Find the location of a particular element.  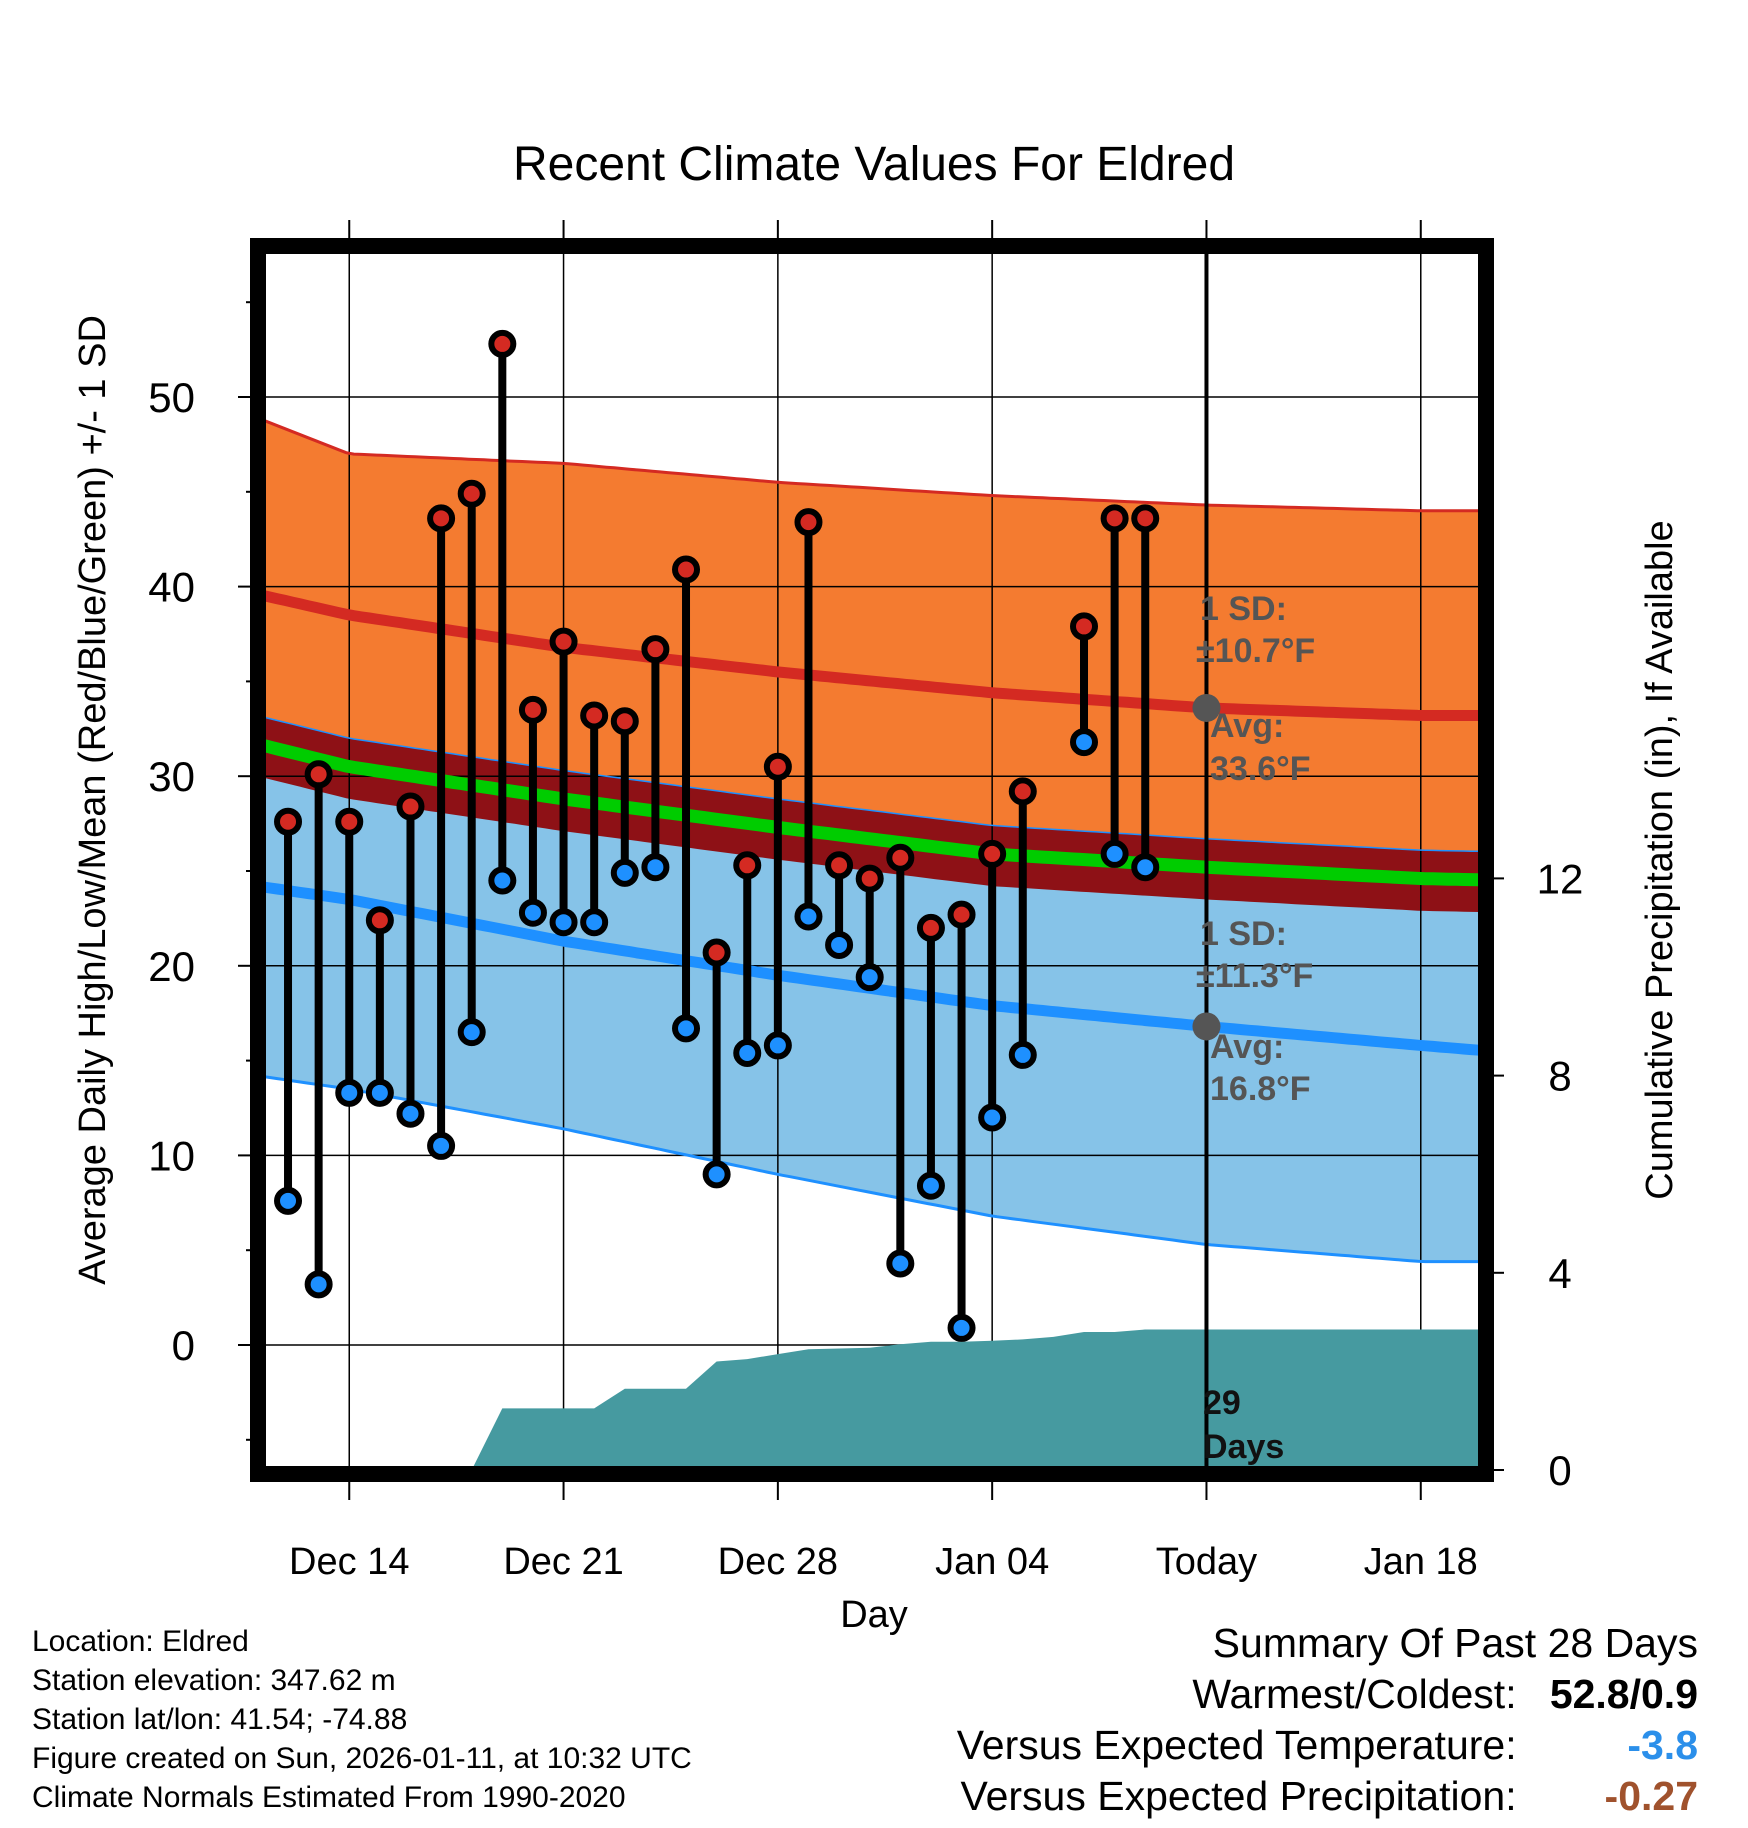

x-tick-label: Dec 21 is located at coordinates (563, 1562).